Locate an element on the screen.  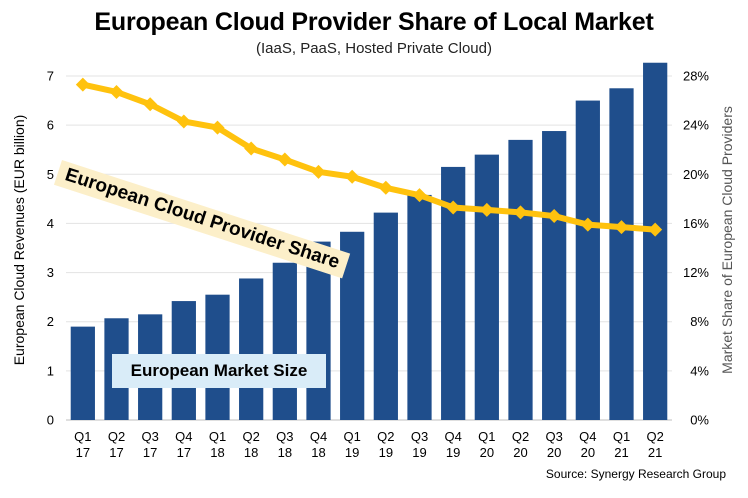
y-axis-right-label: Market Share of European Cloud Providers is located at coordinates (727, 240).